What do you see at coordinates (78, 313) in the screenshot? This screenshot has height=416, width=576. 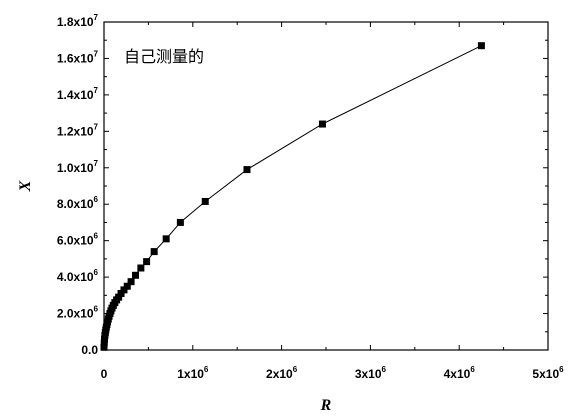 I see `y-tick-label: 2.0x10⁶` at bounding box center [78, 313].